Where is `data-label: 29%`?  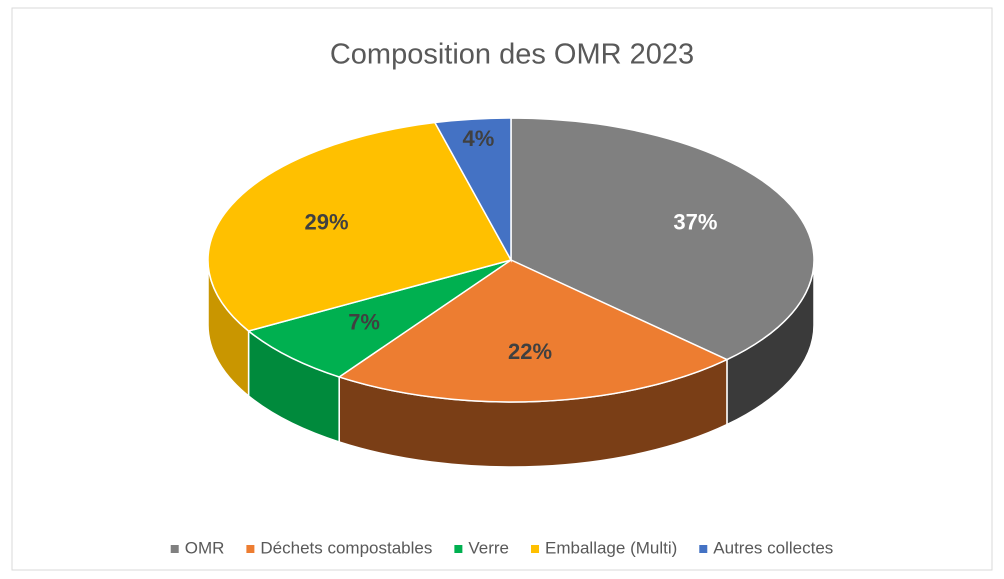
data-label: 29% is located at coordinates (327, 222).